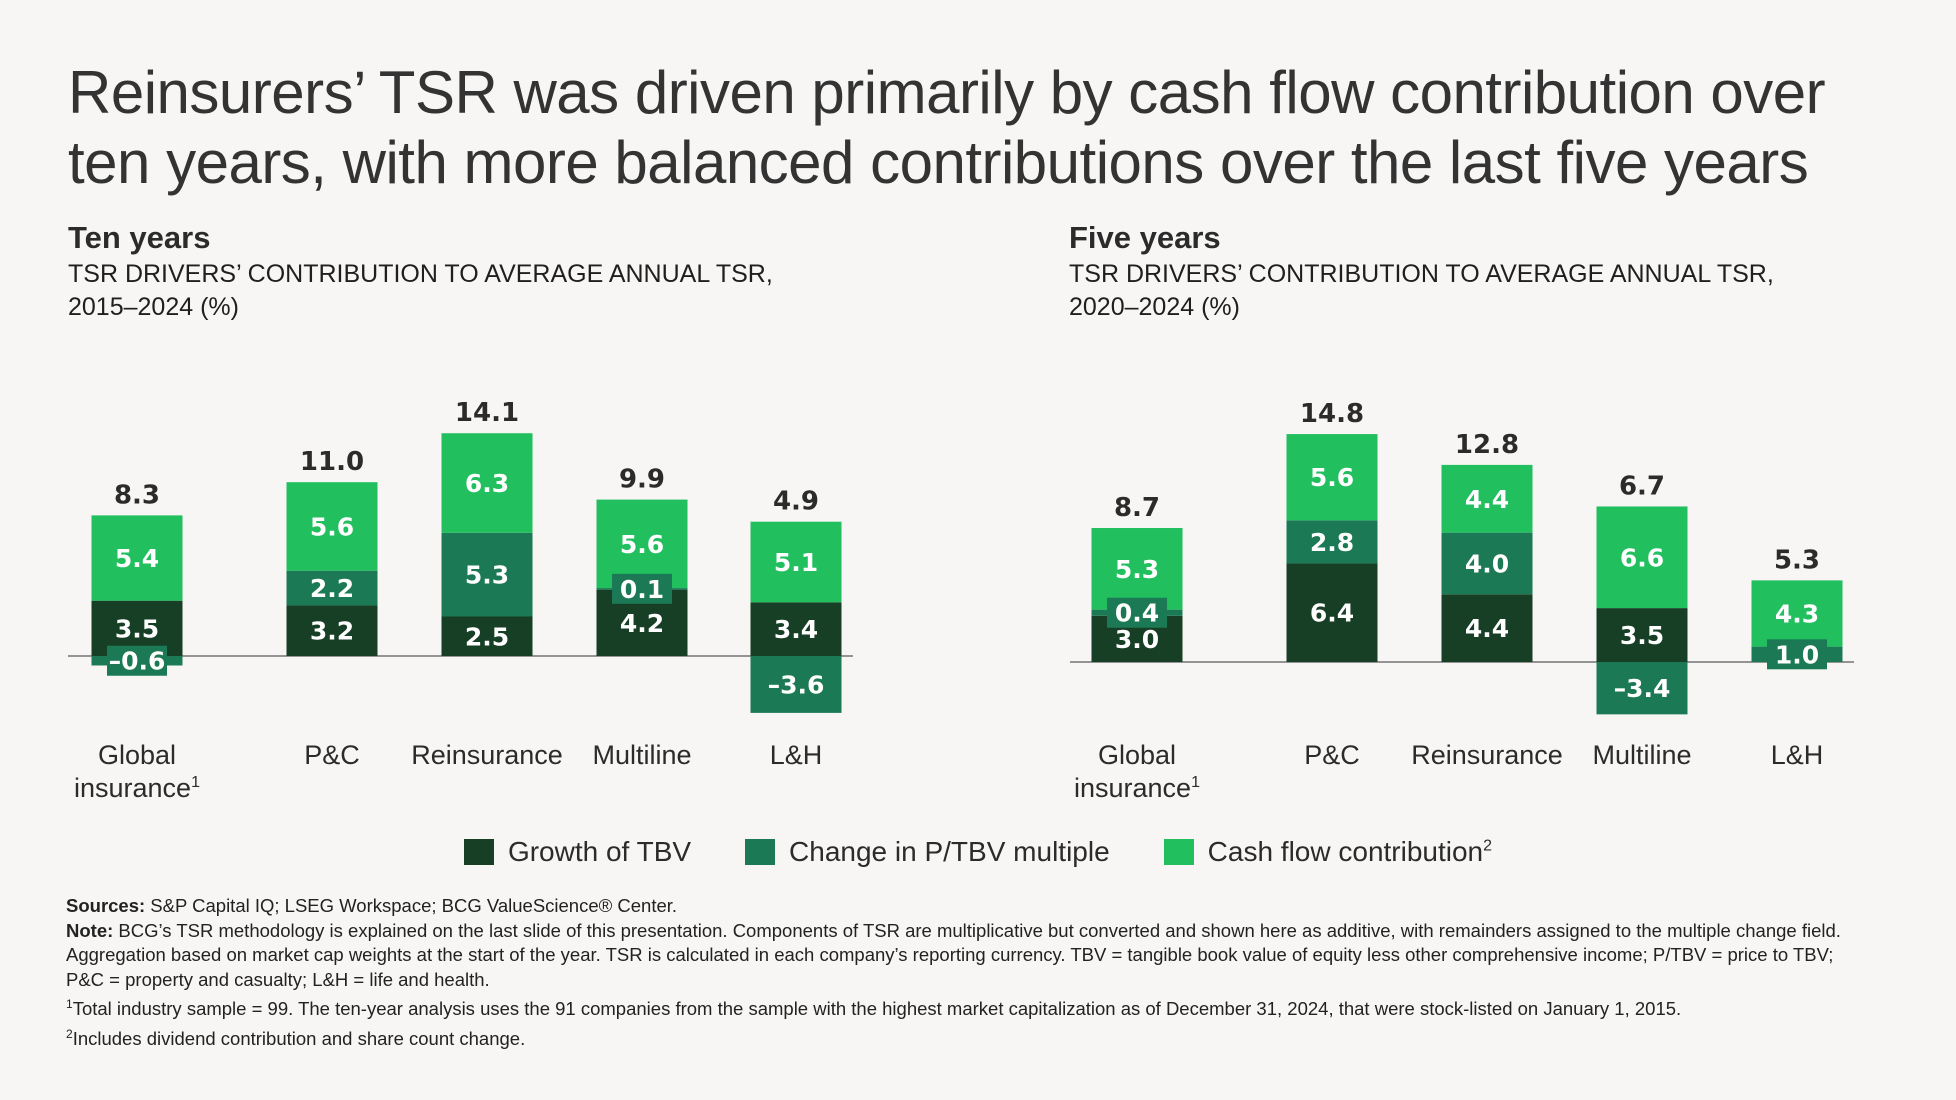 This screenshot has width=1956, height=1100. I want to click on five-data-label-multiple-3: –3.4, so click(1642, 688).